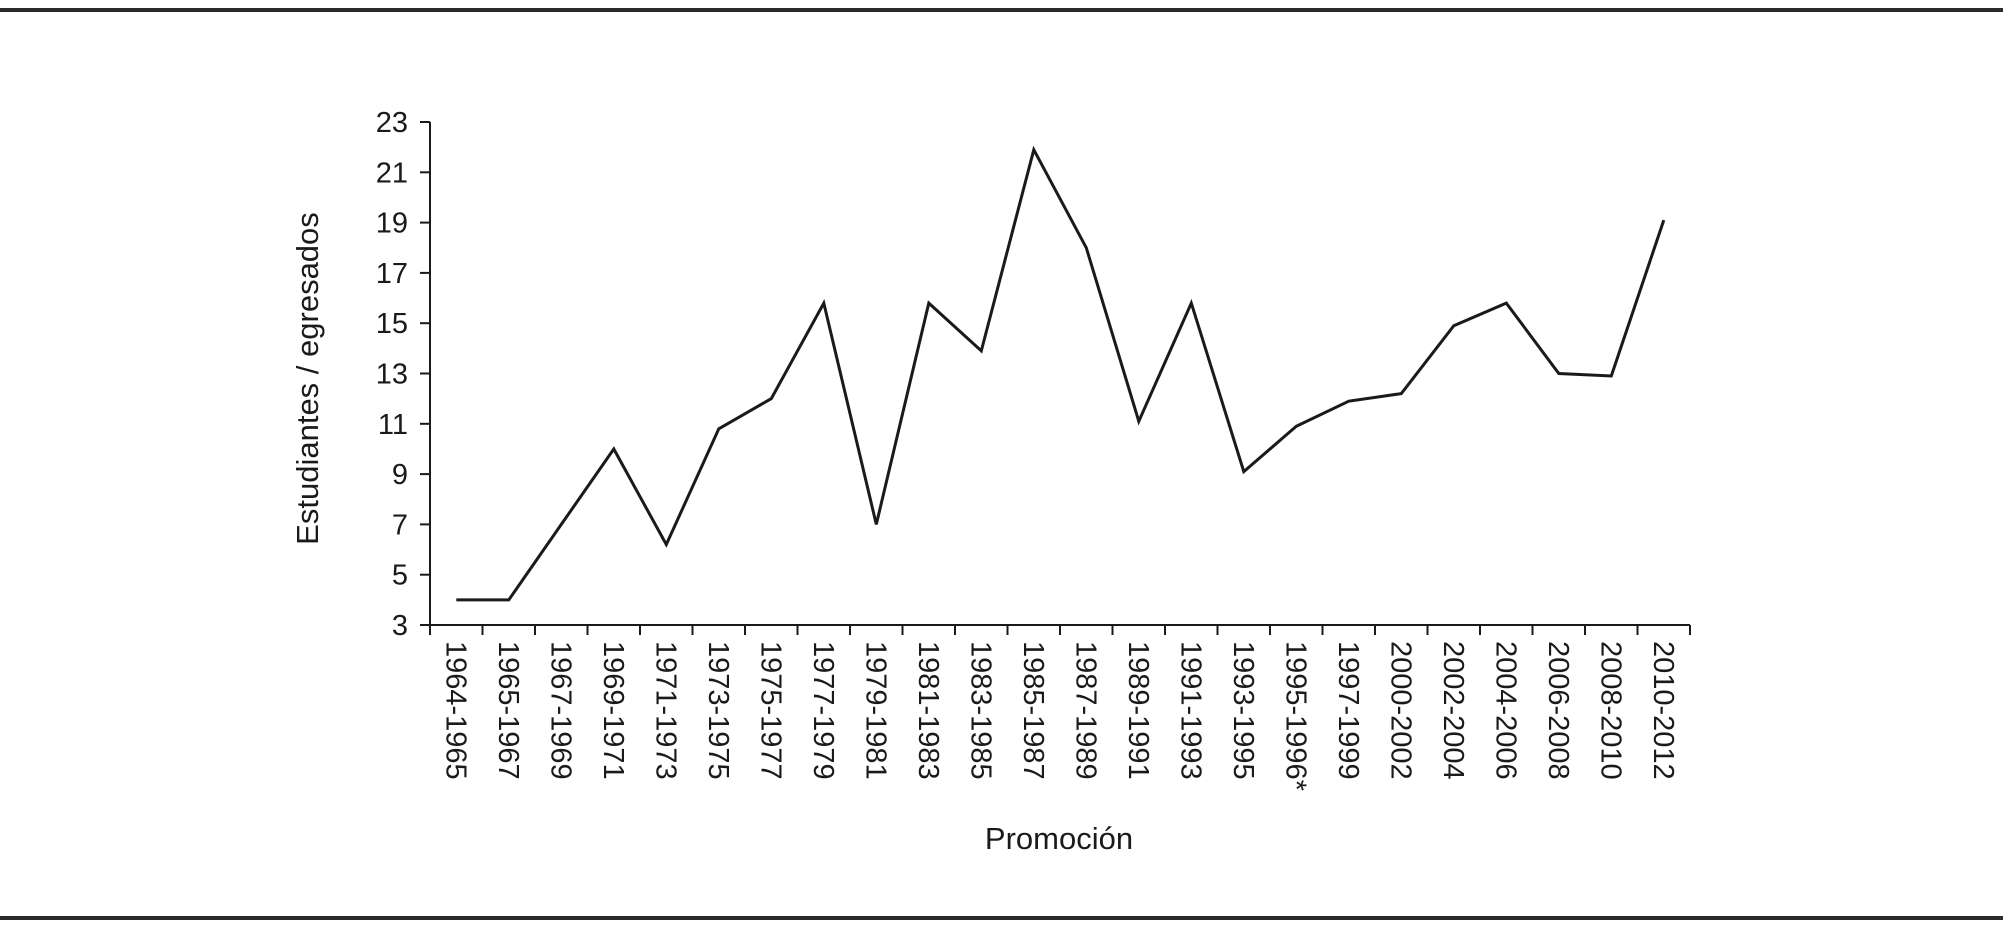 The width and height of the screenshot is (2003, 931). I want to click on y-ticks: 3 5 7 9 11 13 15 17 19 21 23, so click(403, 374).